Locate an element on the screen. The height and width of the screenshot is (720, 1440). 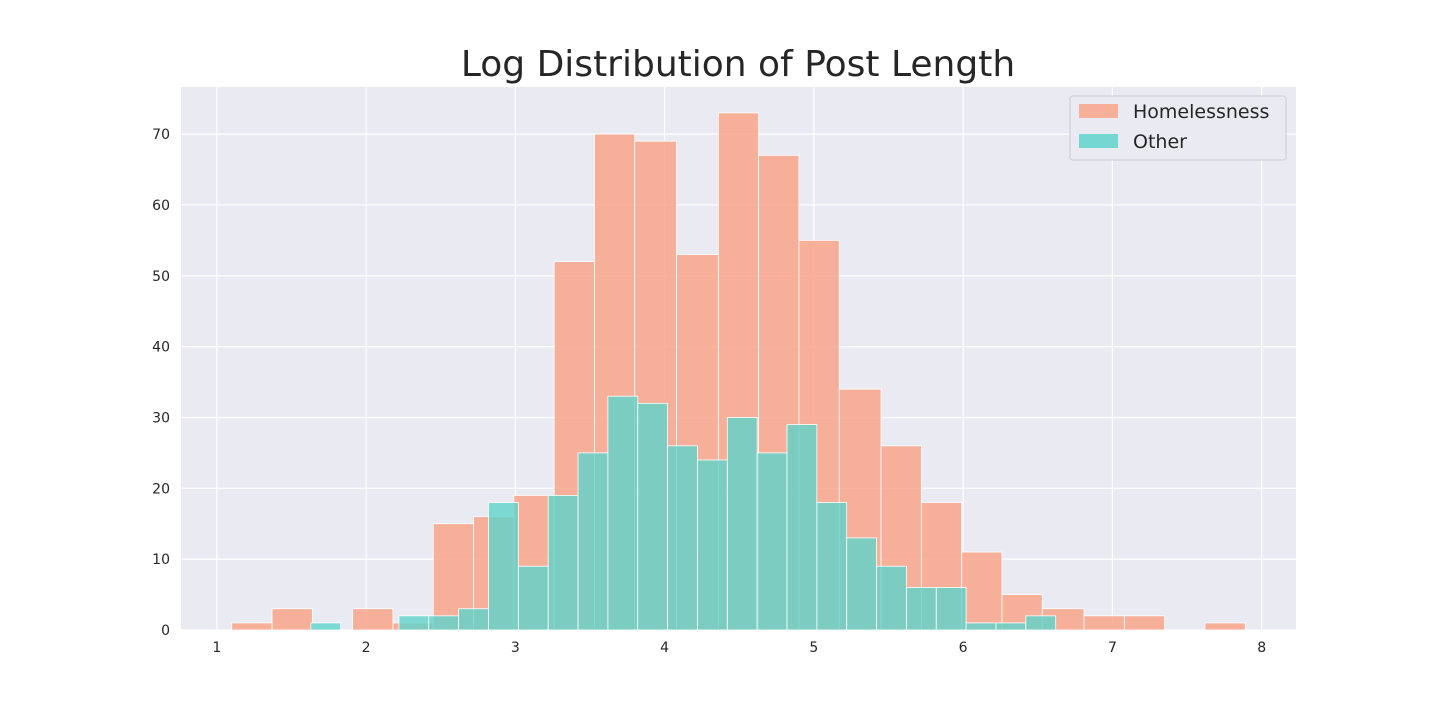
y-tick-label: 20 is located at coordinates (161, 489).